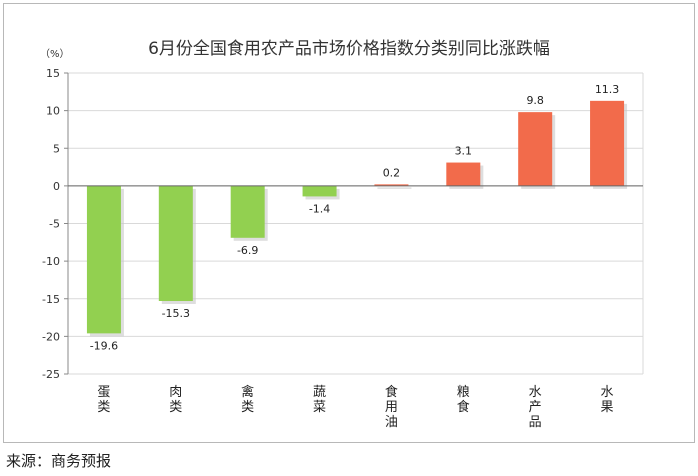 This screenshot has width=698, height=476. What do you see at coordinates (394, 188) in the screenshot?
I see `bar-shadow` at bounding box center [394, 188].